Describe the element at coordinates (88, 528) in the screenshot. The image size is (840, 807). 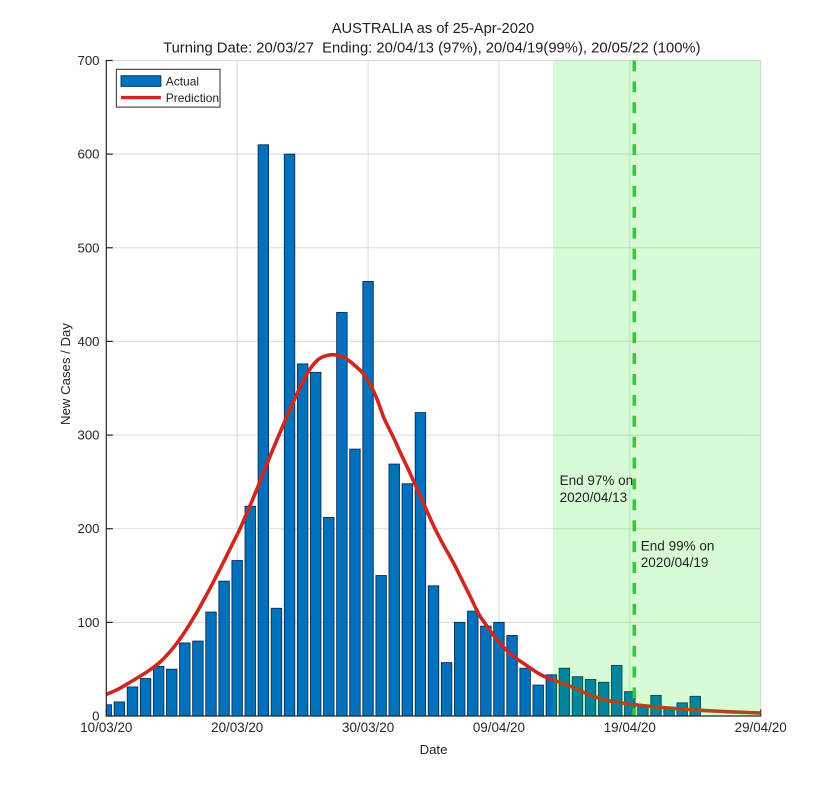
I see `svg-text: 200` at that location.